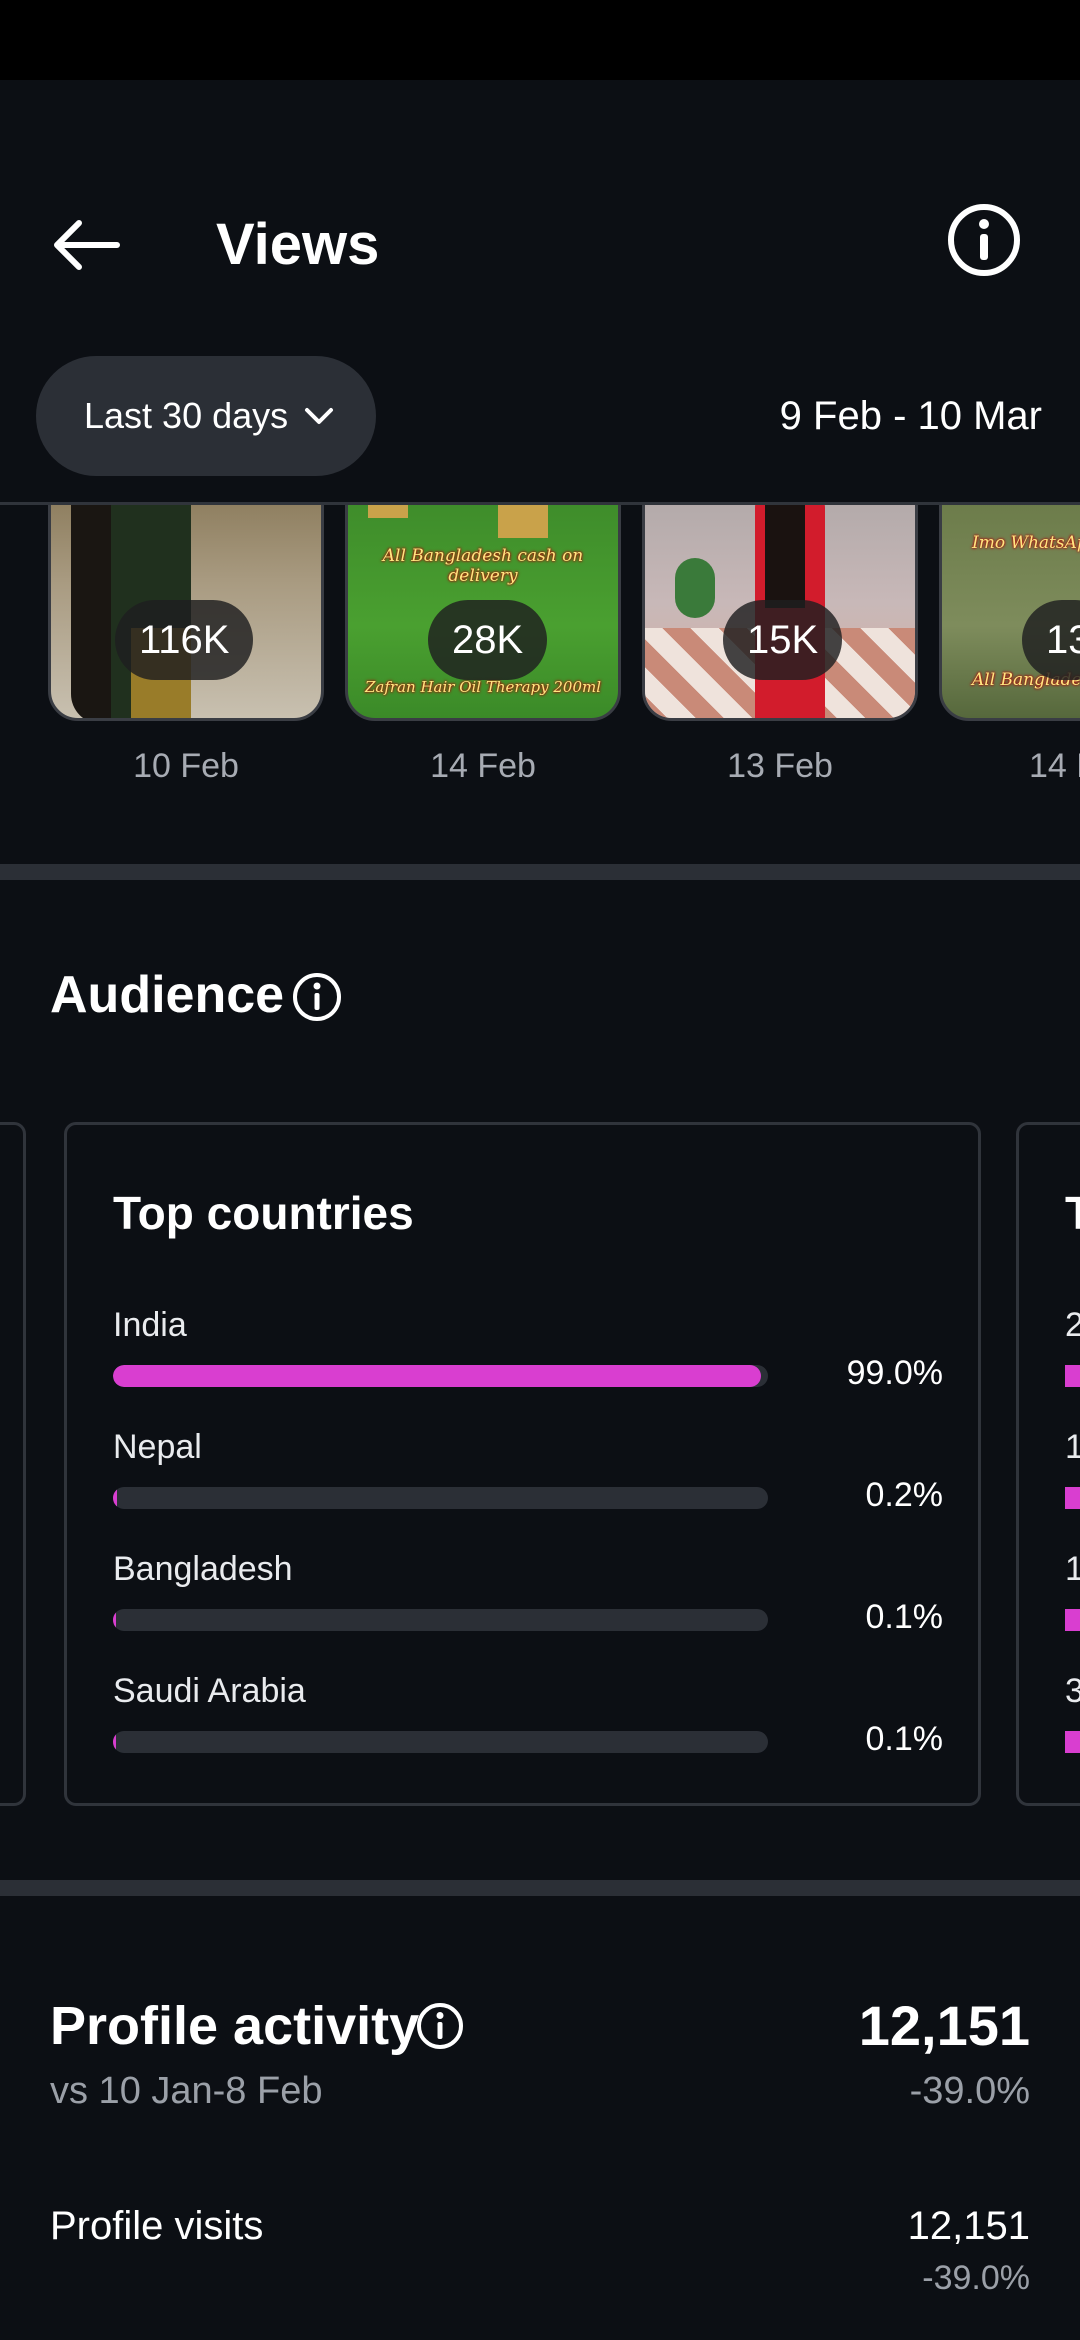 Image resolution: width=1080 pixels, height=2340 pixels. I want to click on profile-visits-value: 12,151, so click(968, 2226).